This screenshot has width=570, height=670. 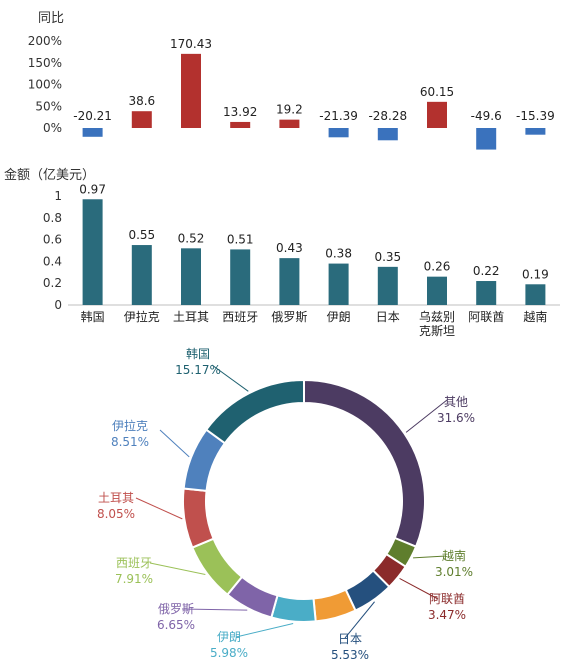 What do you see at coordinates (52, 128) in the screenshot?
I see `yoy-y-tick: 0%` at bounding box center [52, 128].